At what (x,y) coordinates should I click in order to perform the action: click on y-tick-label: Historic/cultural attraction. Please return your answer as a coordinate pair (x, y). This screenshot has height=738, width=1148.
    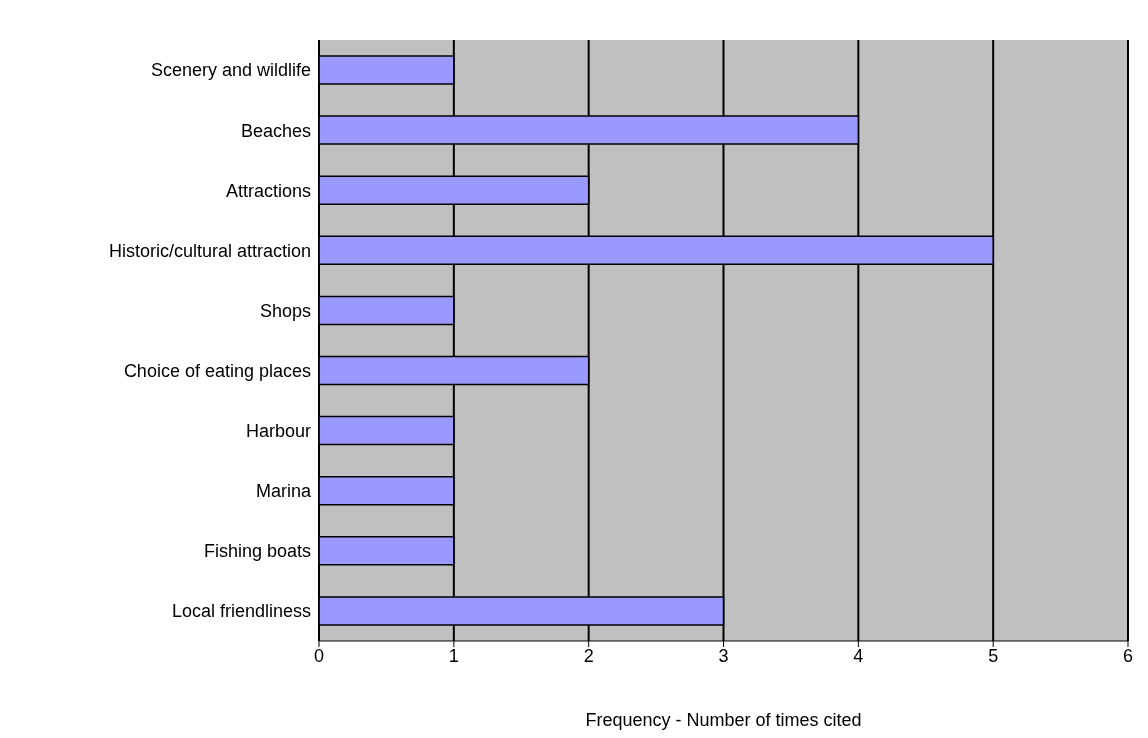
    Looking at the image, I should click on (209, 250).